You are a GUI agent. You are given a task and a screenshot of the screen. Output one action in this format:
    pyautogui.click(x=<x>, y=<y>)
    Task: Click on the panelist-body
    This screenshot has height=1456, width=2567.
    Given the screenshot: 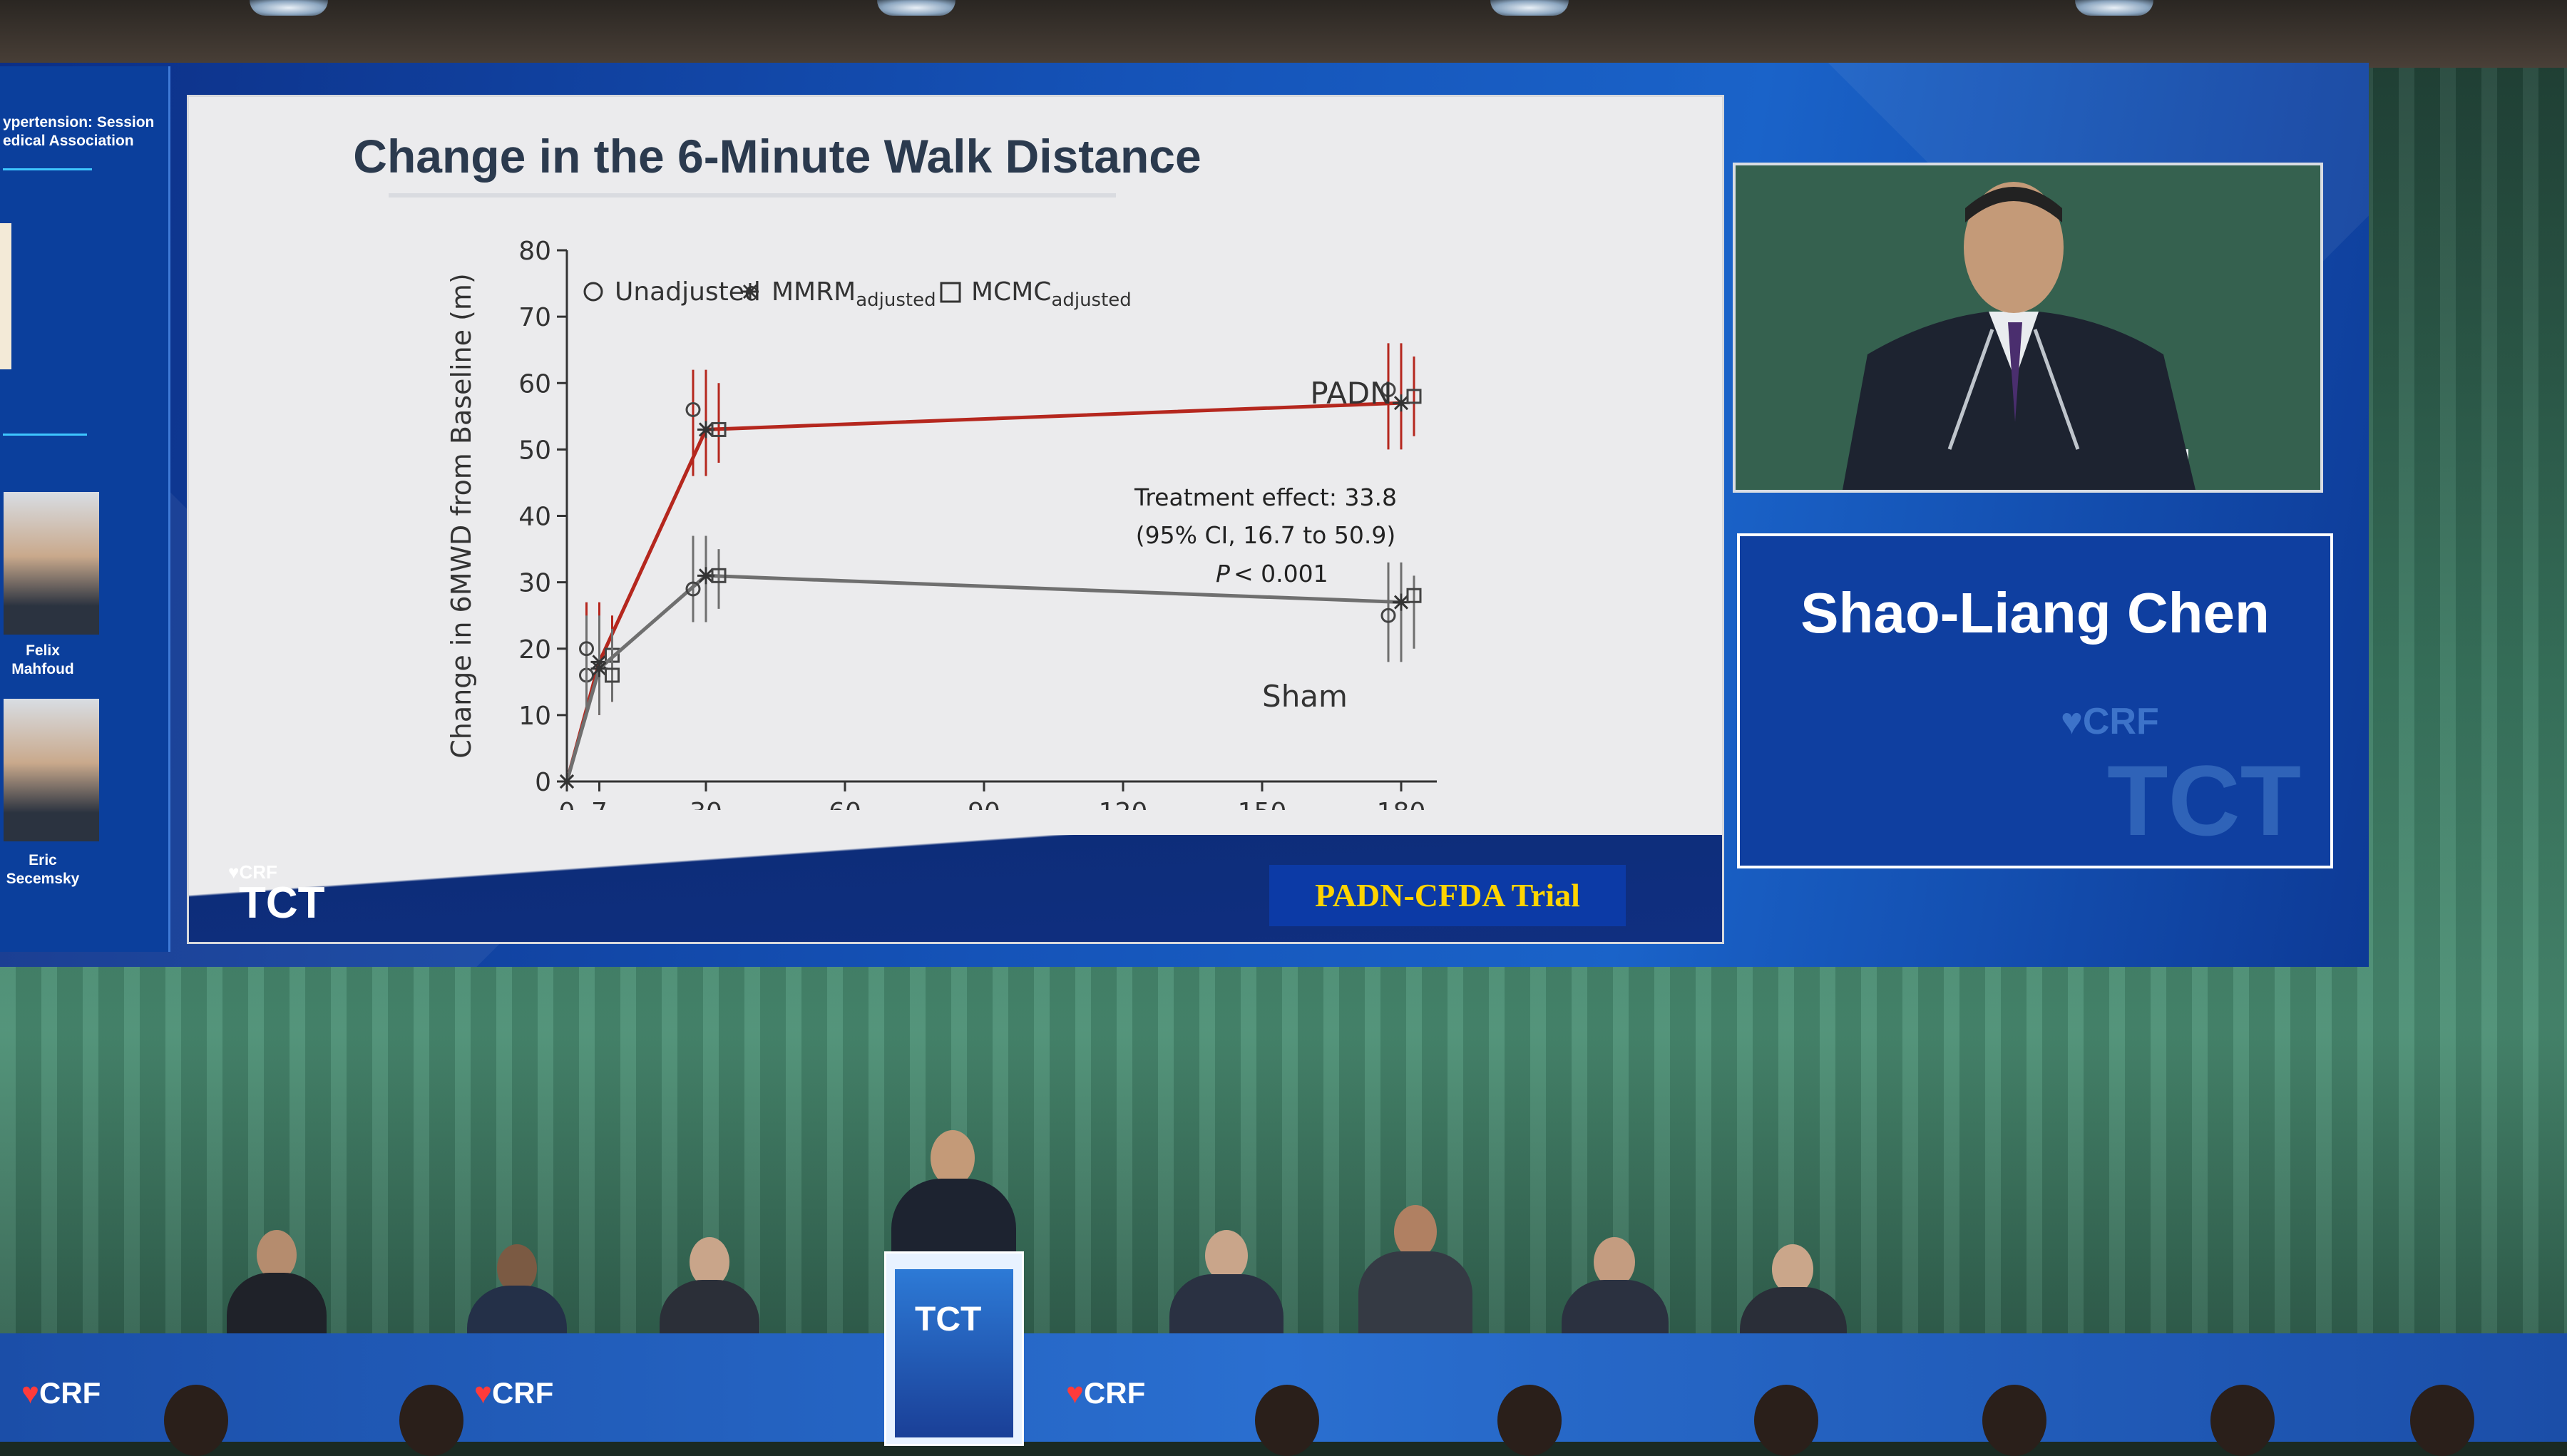 What is the action you would take?
    pyautogui.click(x=277, y=1308)
    